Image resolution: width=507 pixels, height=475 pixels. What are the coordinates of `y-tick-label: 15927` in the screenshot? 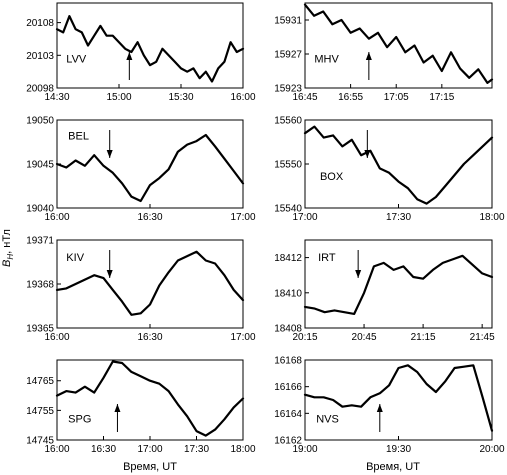 It's located at (288, 55).